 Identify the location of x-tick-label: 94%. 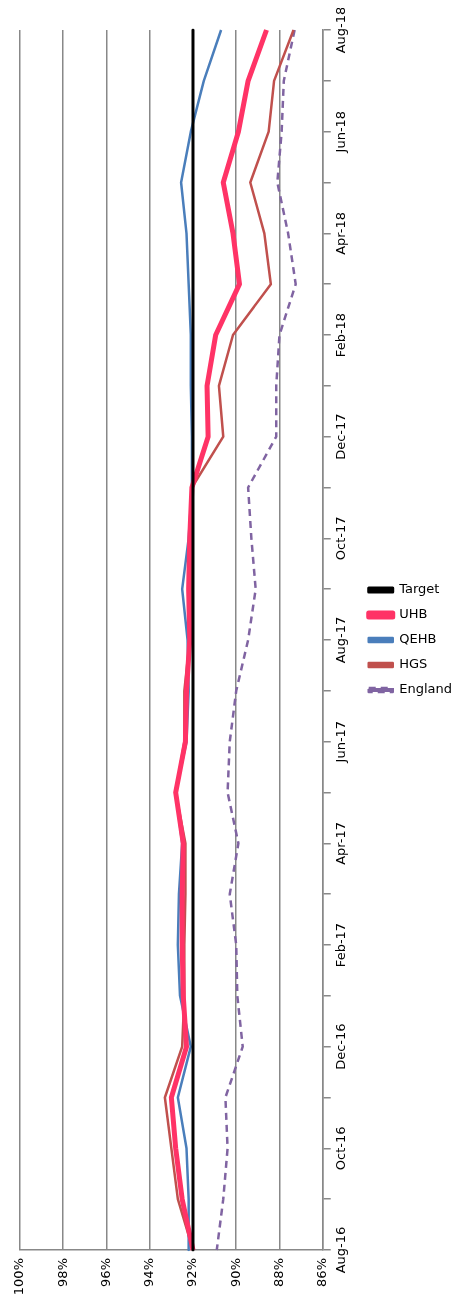
(149, 1272).